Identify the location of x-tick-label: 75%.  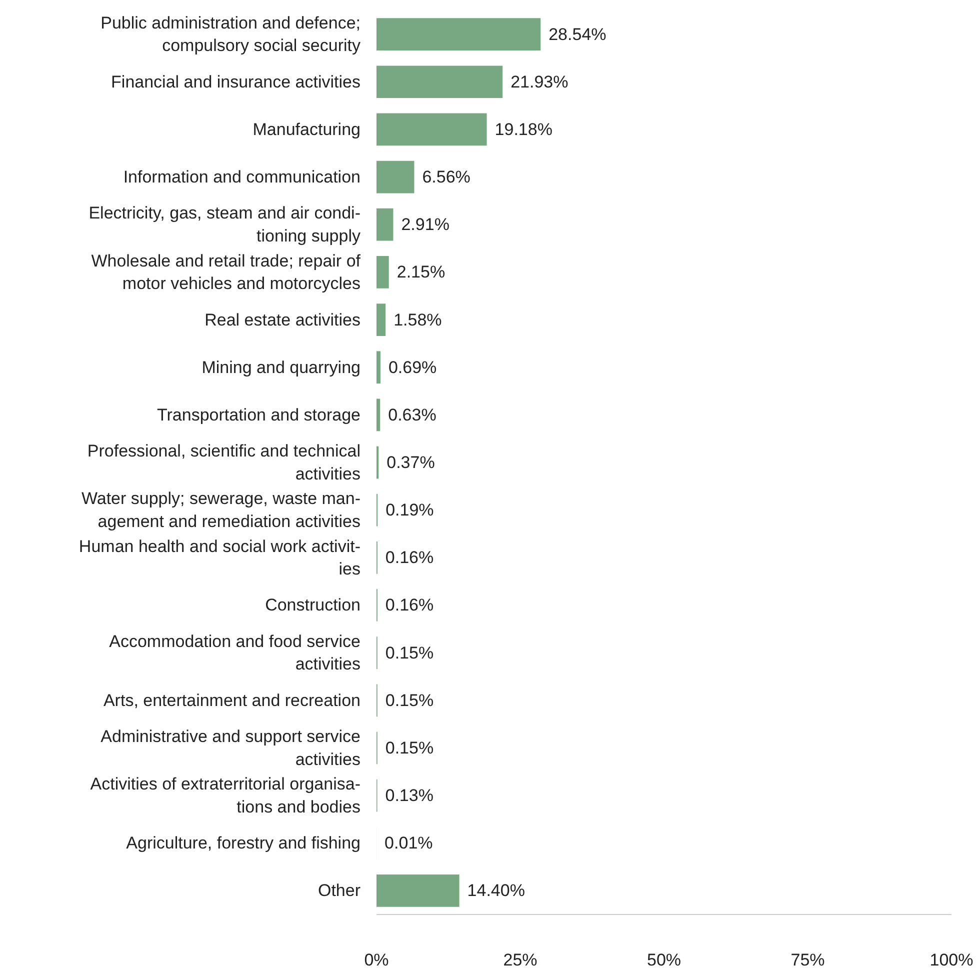
(807, 960).